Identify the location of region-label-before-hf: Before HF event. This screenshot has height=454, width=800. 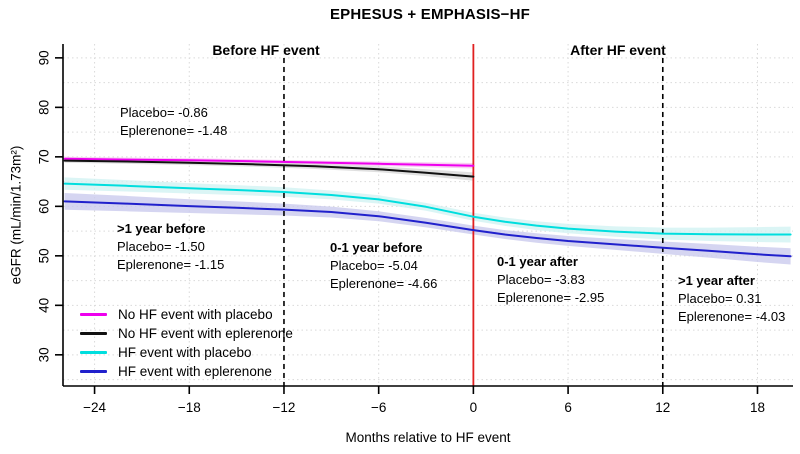
(266, 50).